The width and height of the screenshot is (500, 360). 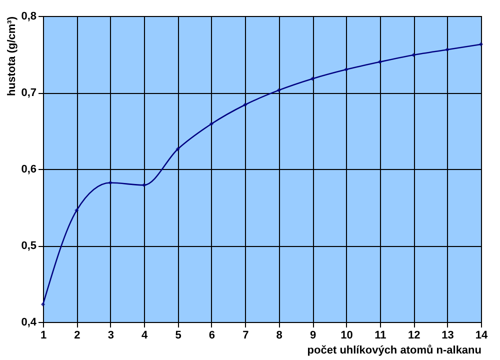 What do you see at coordinates (394, 350) in the screenshot?
I see `x-axis-title: počet uhlíkových atomů n-alkanu` at bounding box center [394, 350].